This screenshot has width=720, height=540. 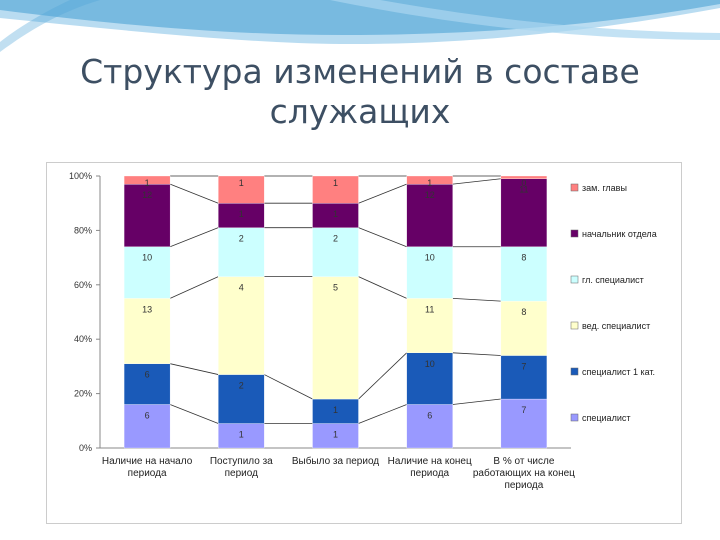 I want to click on data-label: 0, so click(x=523, y=183).